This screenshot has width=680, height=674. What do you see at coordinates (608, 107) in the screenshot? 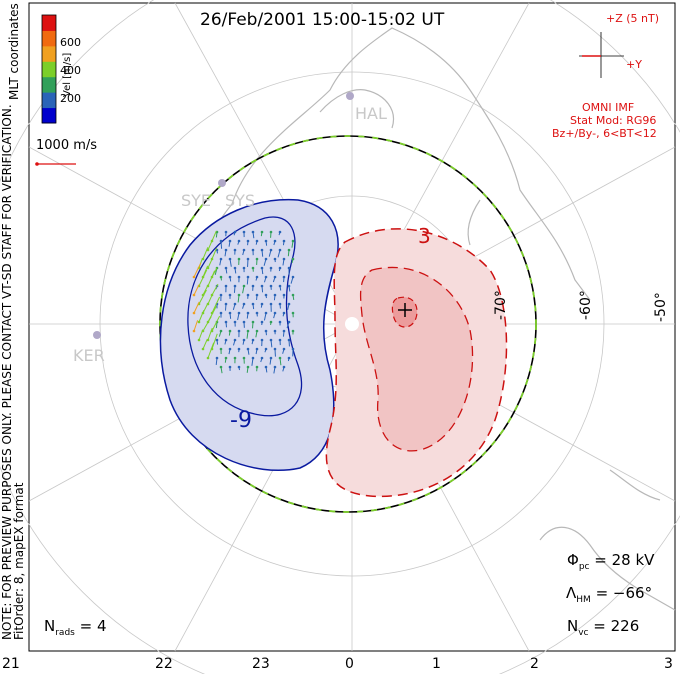
I see `imf-source: OMNI IMF` at bounding box center [608, 107].